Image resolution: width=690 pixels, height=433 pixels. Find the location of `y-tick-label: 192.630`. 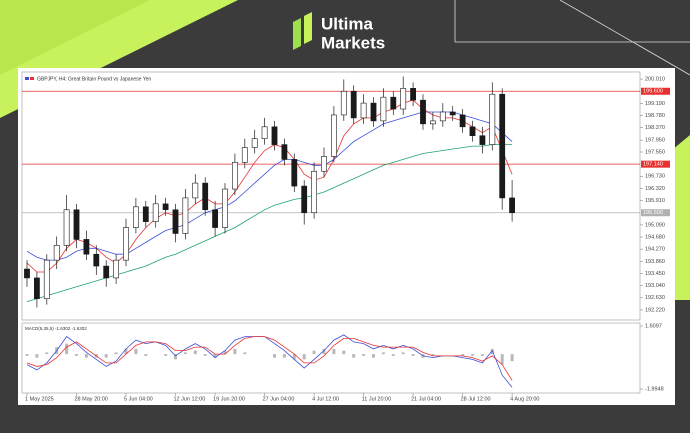

y-tick-label: 192.630 is located at coordinates (655, 298).